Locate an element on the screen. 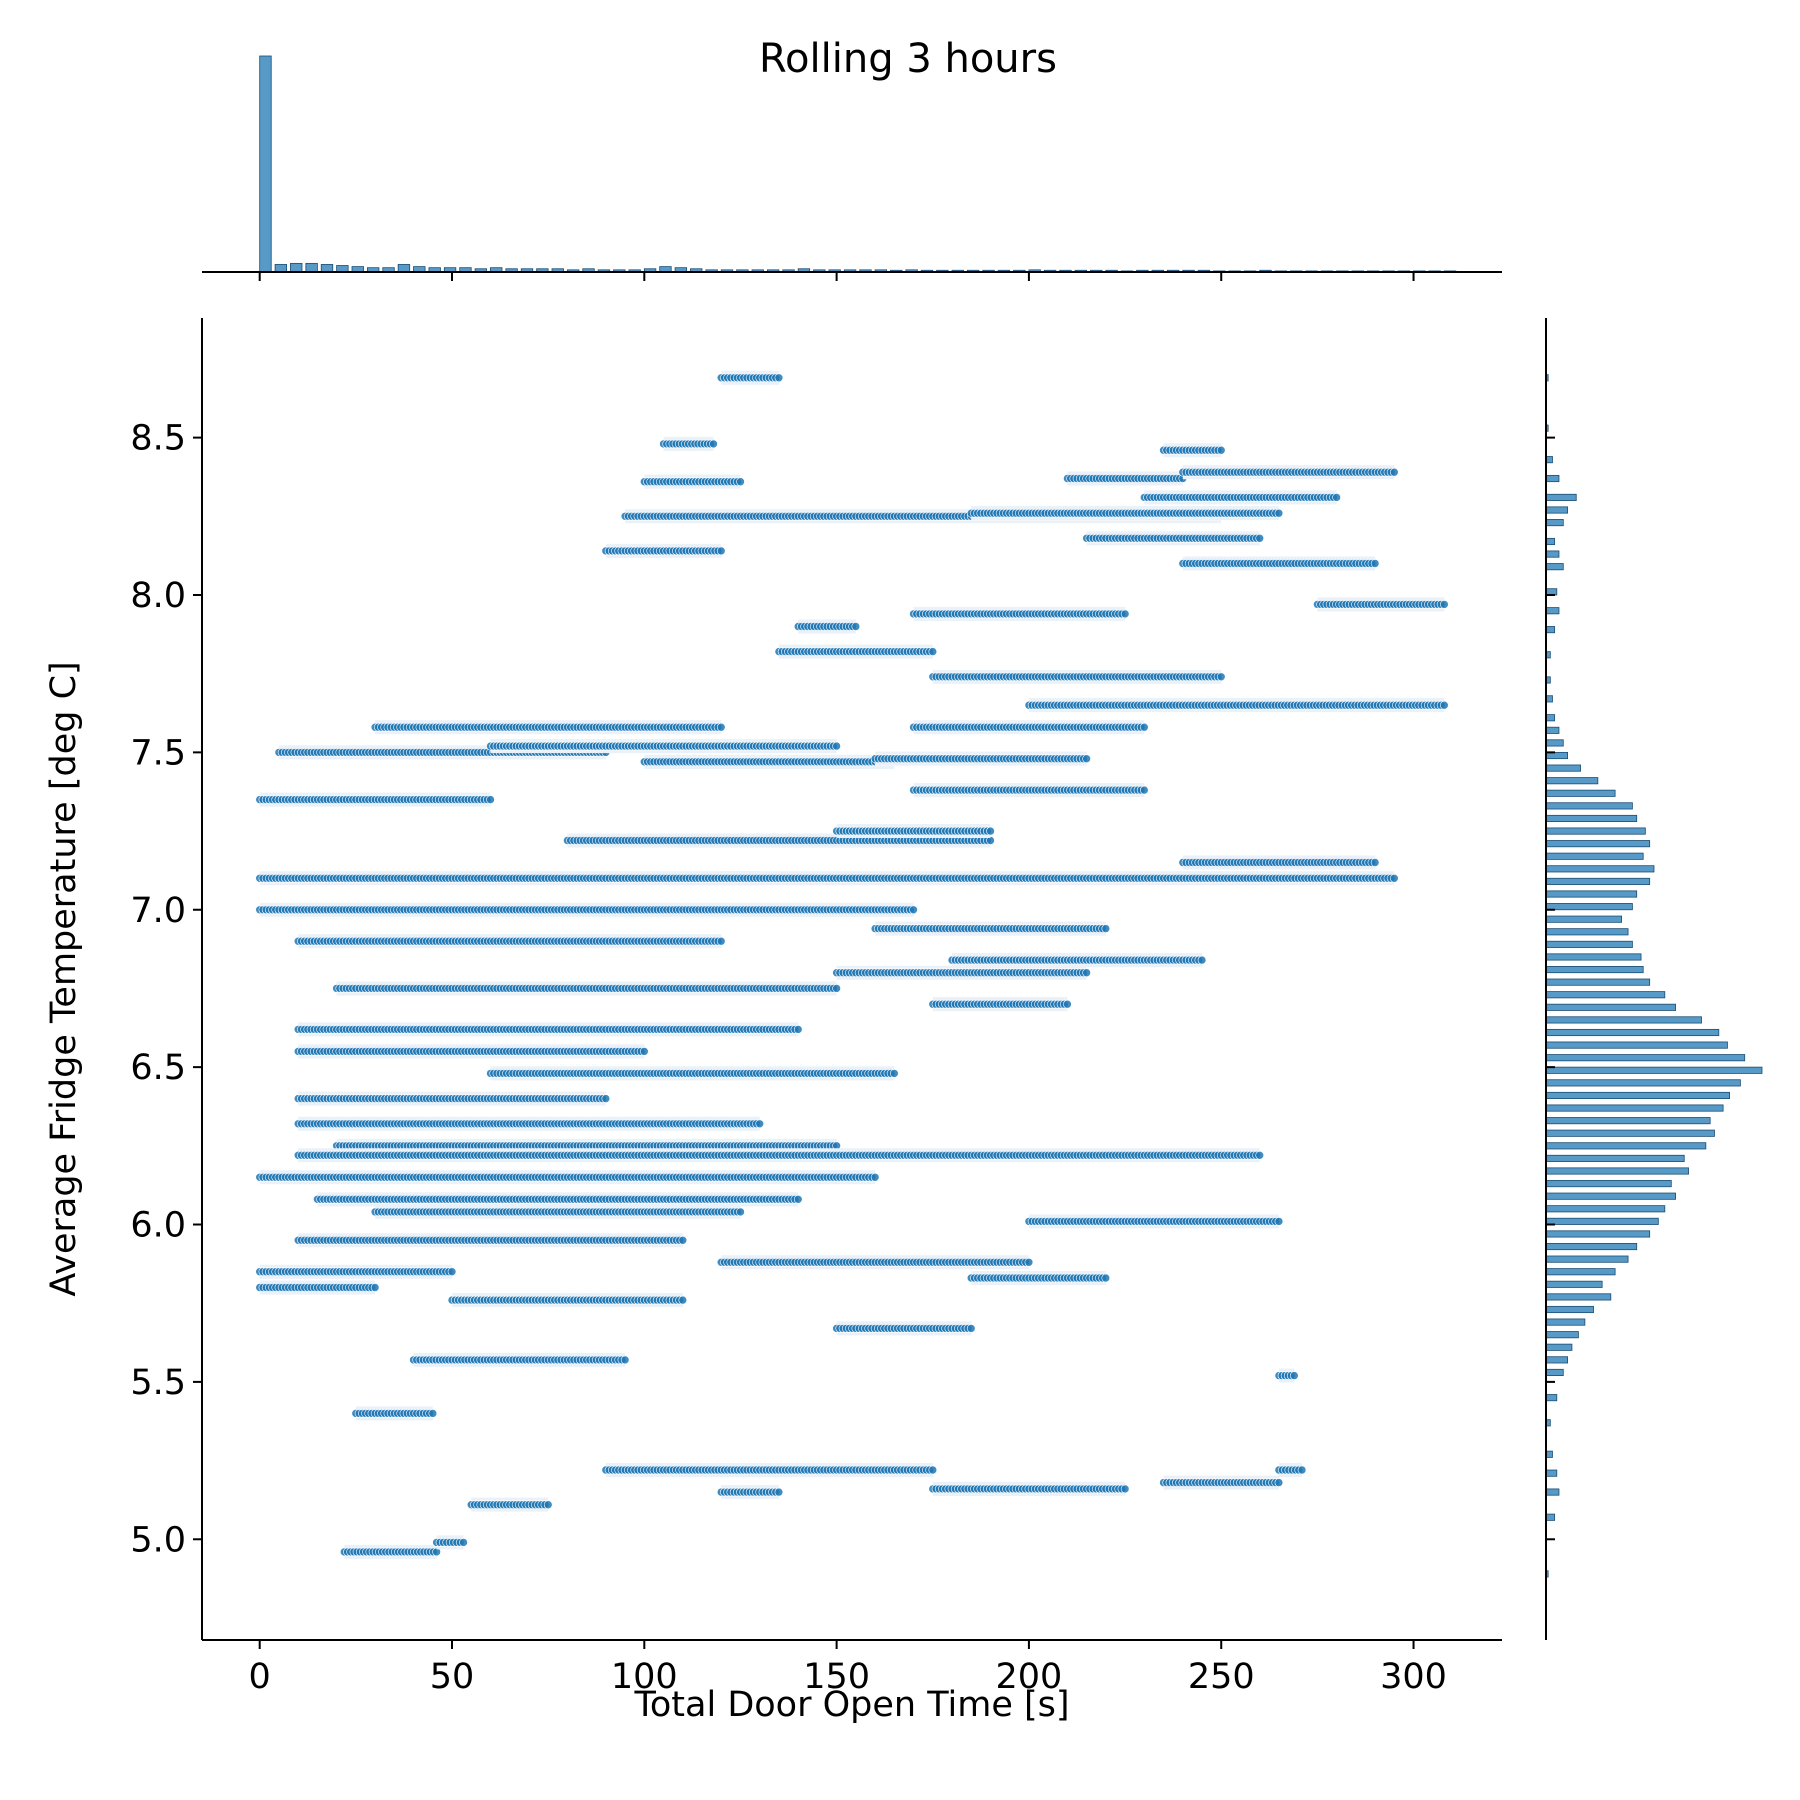  chart-title: Rolling 3 hours is located at coordinates (908, 59).